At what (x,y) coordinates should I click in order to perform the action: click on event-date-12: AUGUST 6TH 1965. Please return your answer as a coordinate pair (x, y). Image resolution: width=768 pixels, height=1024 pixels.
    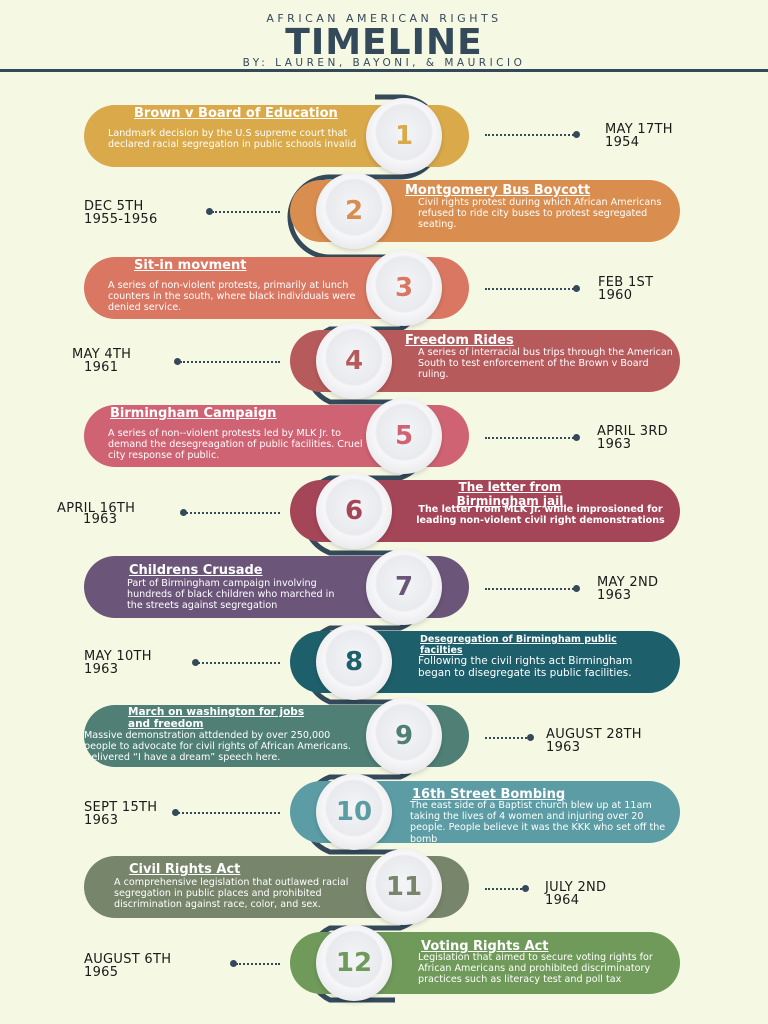
    Looking at the image, I should click on (128, 966).